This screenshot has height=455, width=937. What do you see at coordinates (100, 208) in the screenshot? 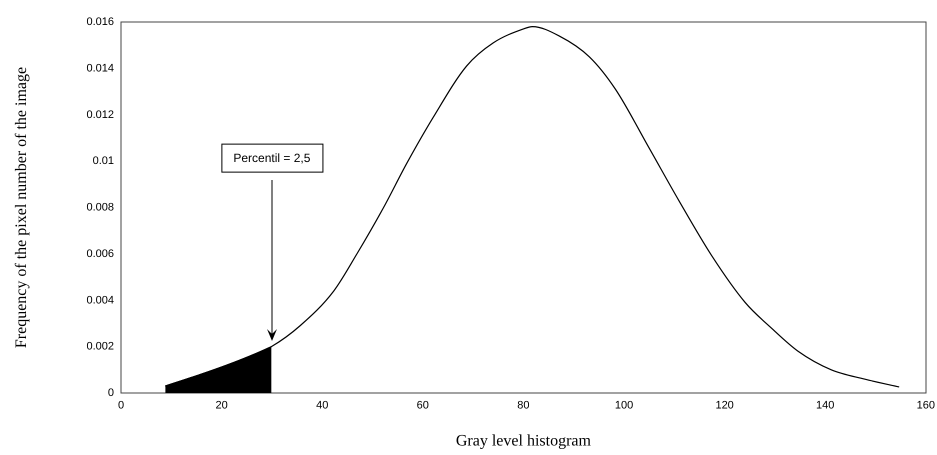
I see `y-tick-label: 0.008` at bounding box center [100, 208].